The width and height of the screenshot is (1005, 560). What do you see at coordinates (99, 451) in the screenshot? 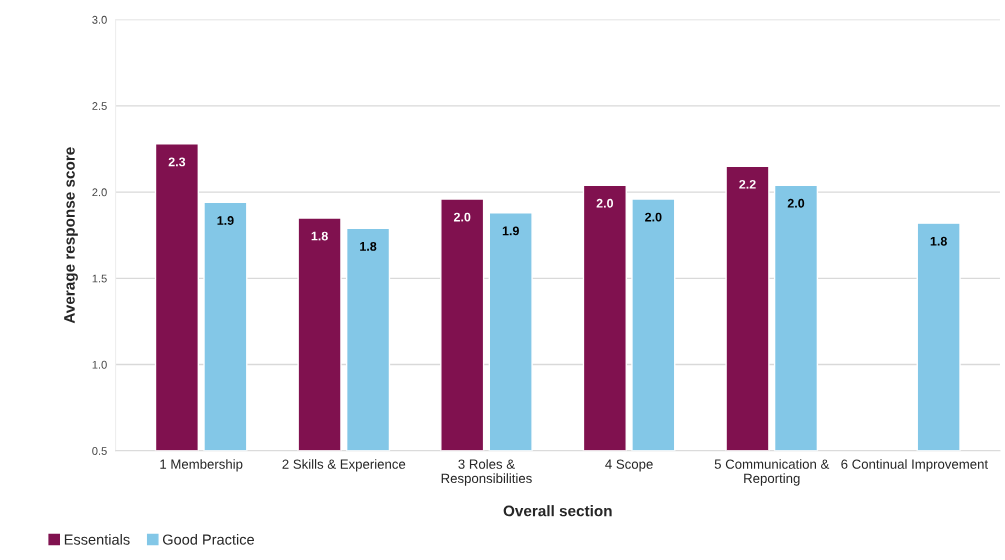
I see `y-tick-label: 0.5` at bounding box center [99, 451].